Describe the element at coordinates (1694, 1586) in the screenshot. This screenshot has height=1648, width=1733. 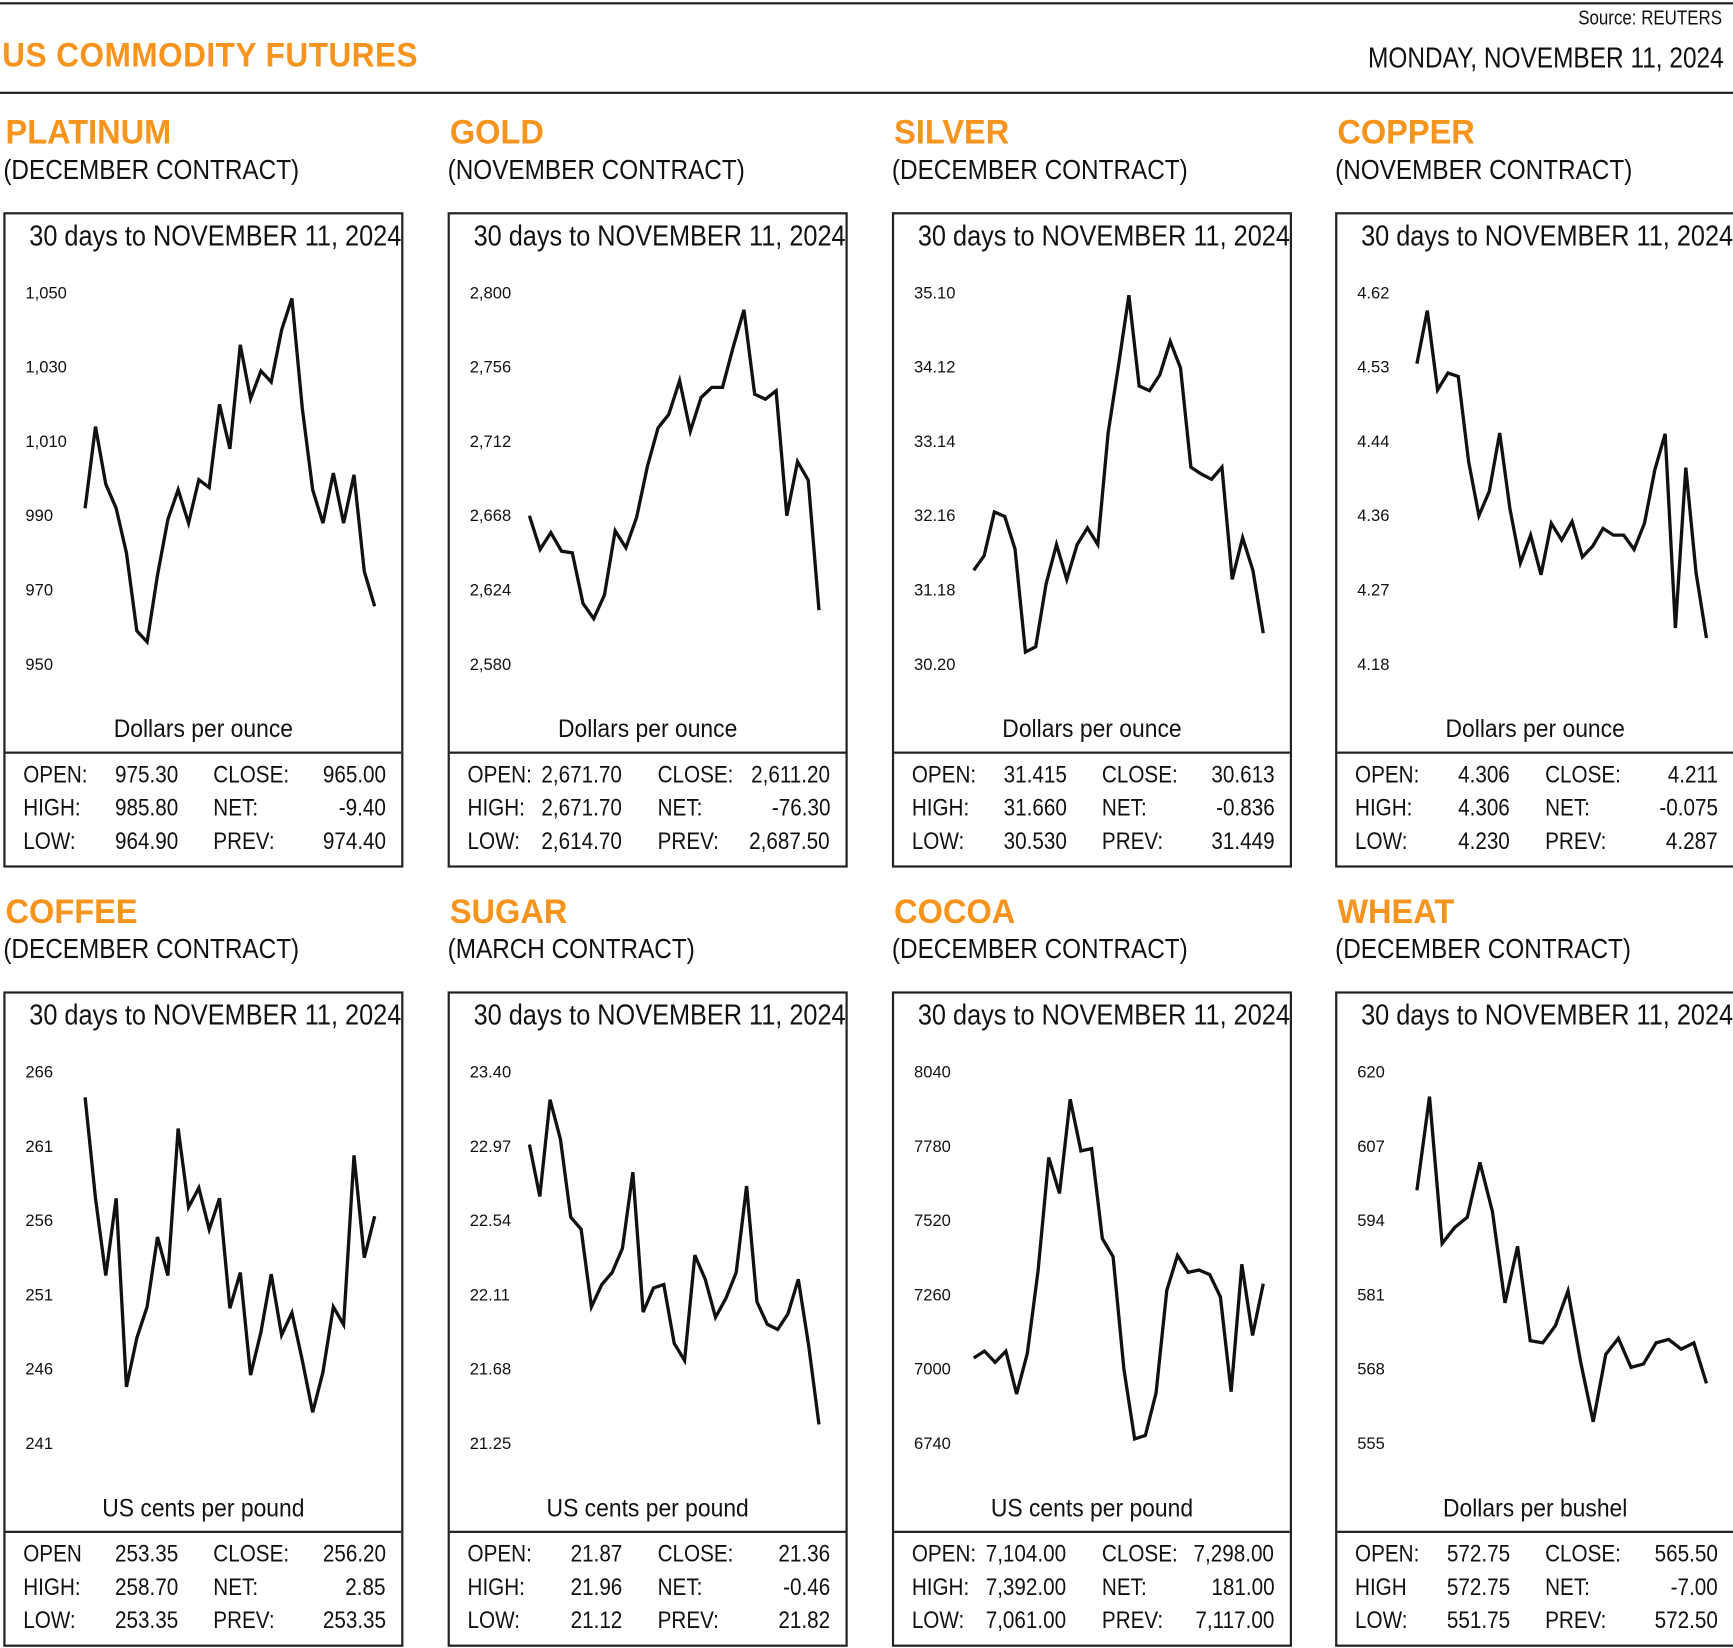
I see `stat-value: -7.00` at that location.